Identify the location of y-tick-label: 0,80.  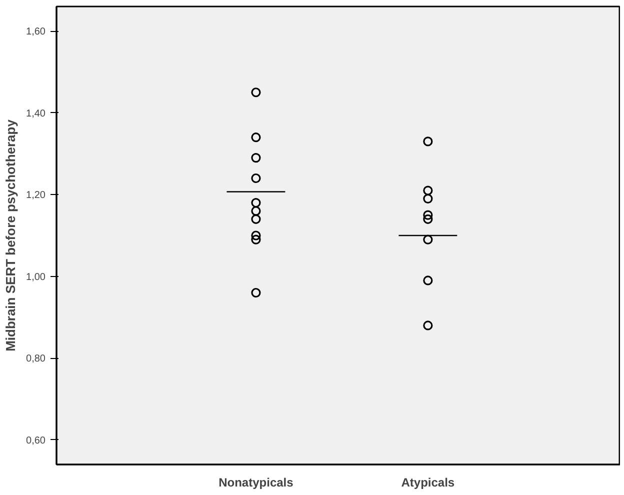
(36, 359).